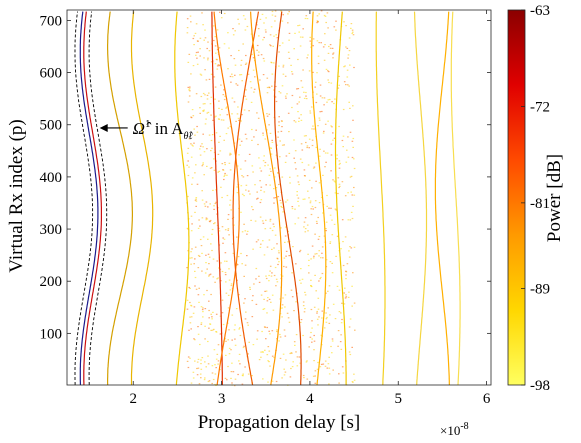  What do you see at coordinates (310, 399) in the screenshot?
I see `x-tick-label: 4` at bounding box center [310, 399].